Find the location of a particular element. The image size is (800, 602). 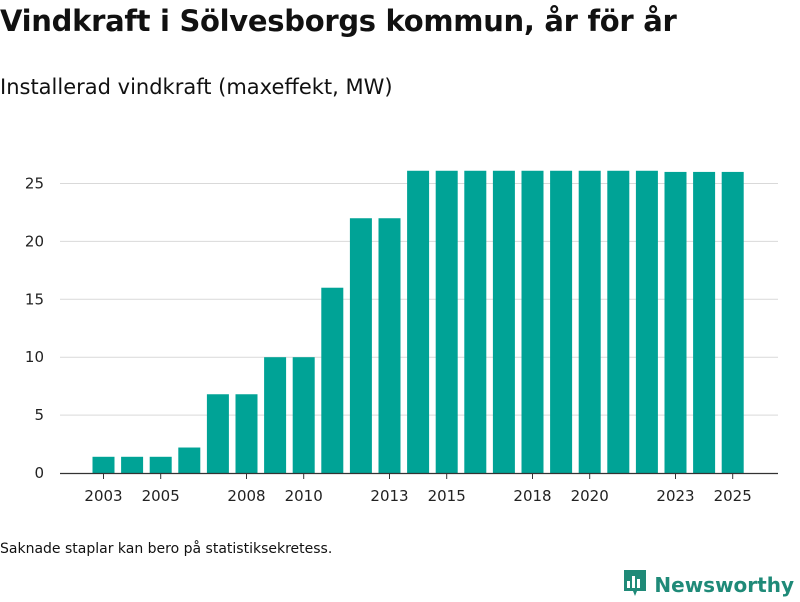

bar-2010 is located at coordinates (303, 415).